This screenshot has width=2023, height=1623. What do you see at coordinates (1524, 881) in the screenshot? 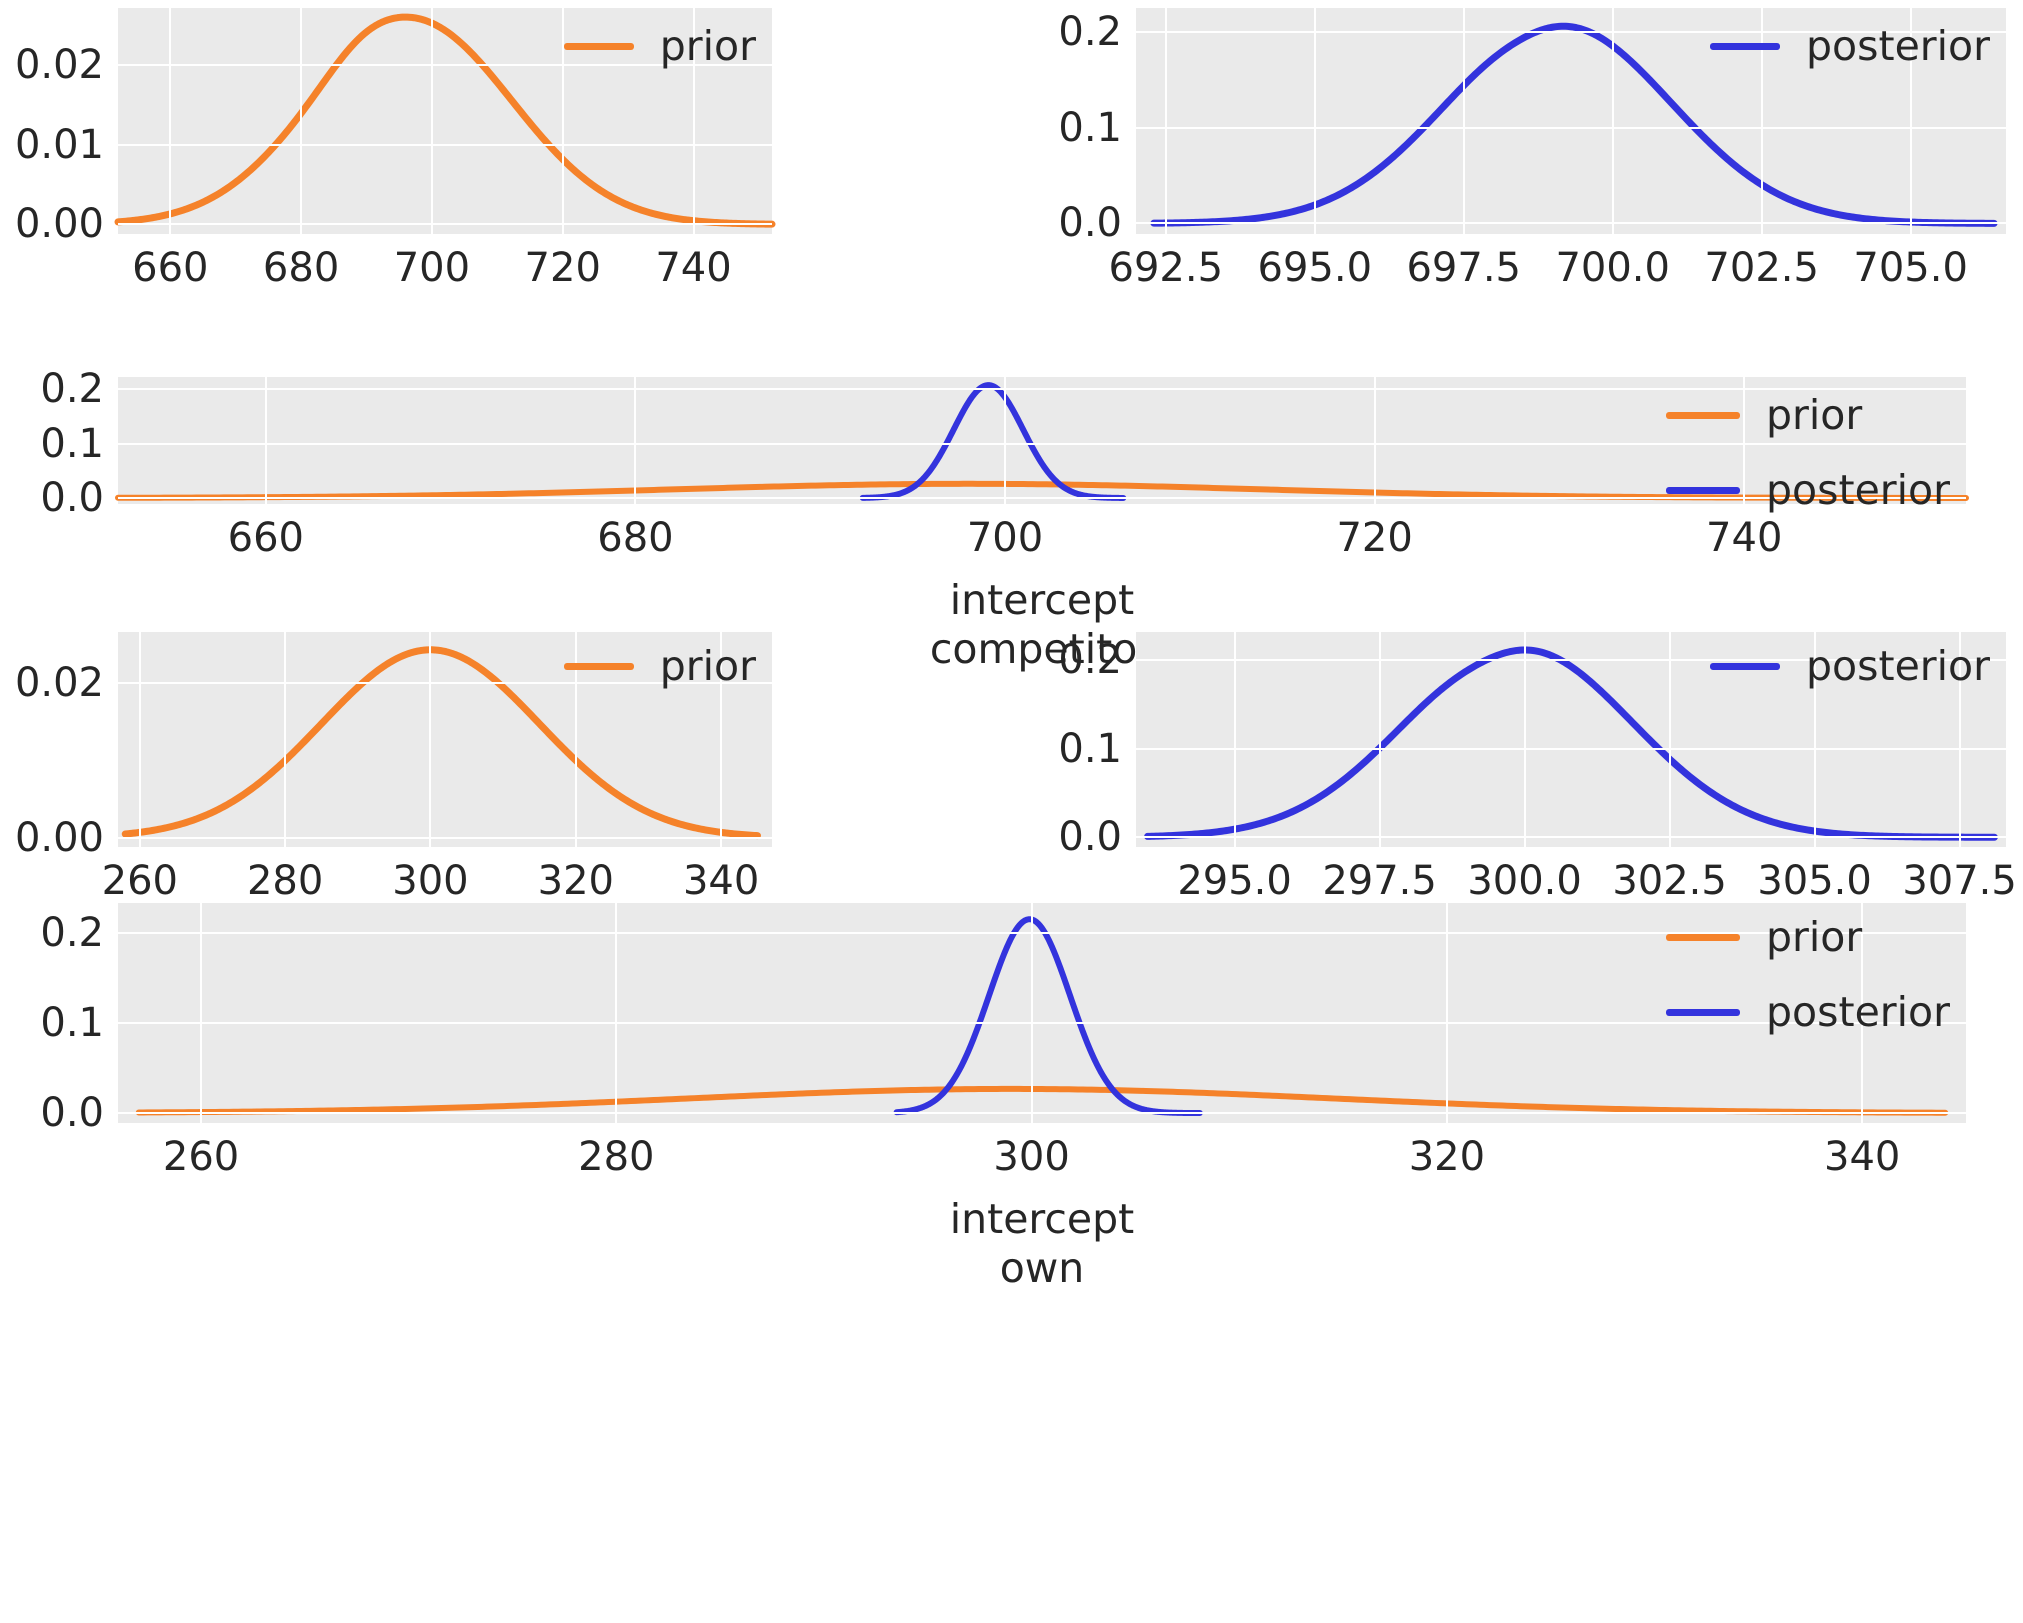
I see `x-tick-label: 300.0` at bounding box center [1524, 881].